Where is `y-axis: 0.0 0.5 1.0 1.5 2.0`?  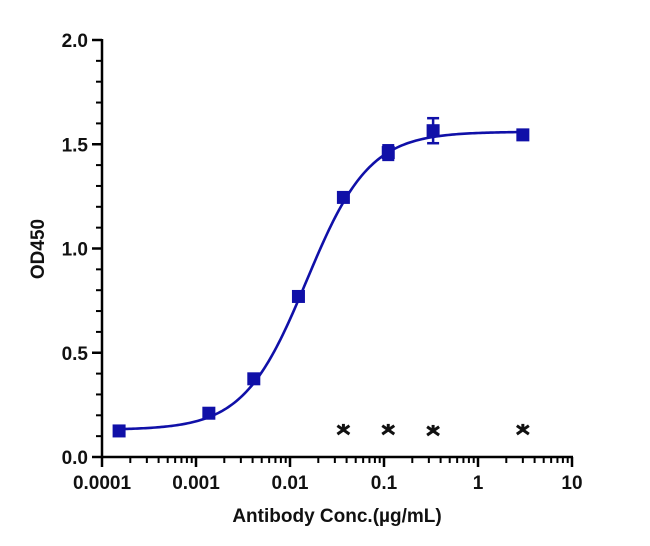
y-axis: 0.0 0.5 1.0 1.5 2.0 is located at coordinates (83, 250).